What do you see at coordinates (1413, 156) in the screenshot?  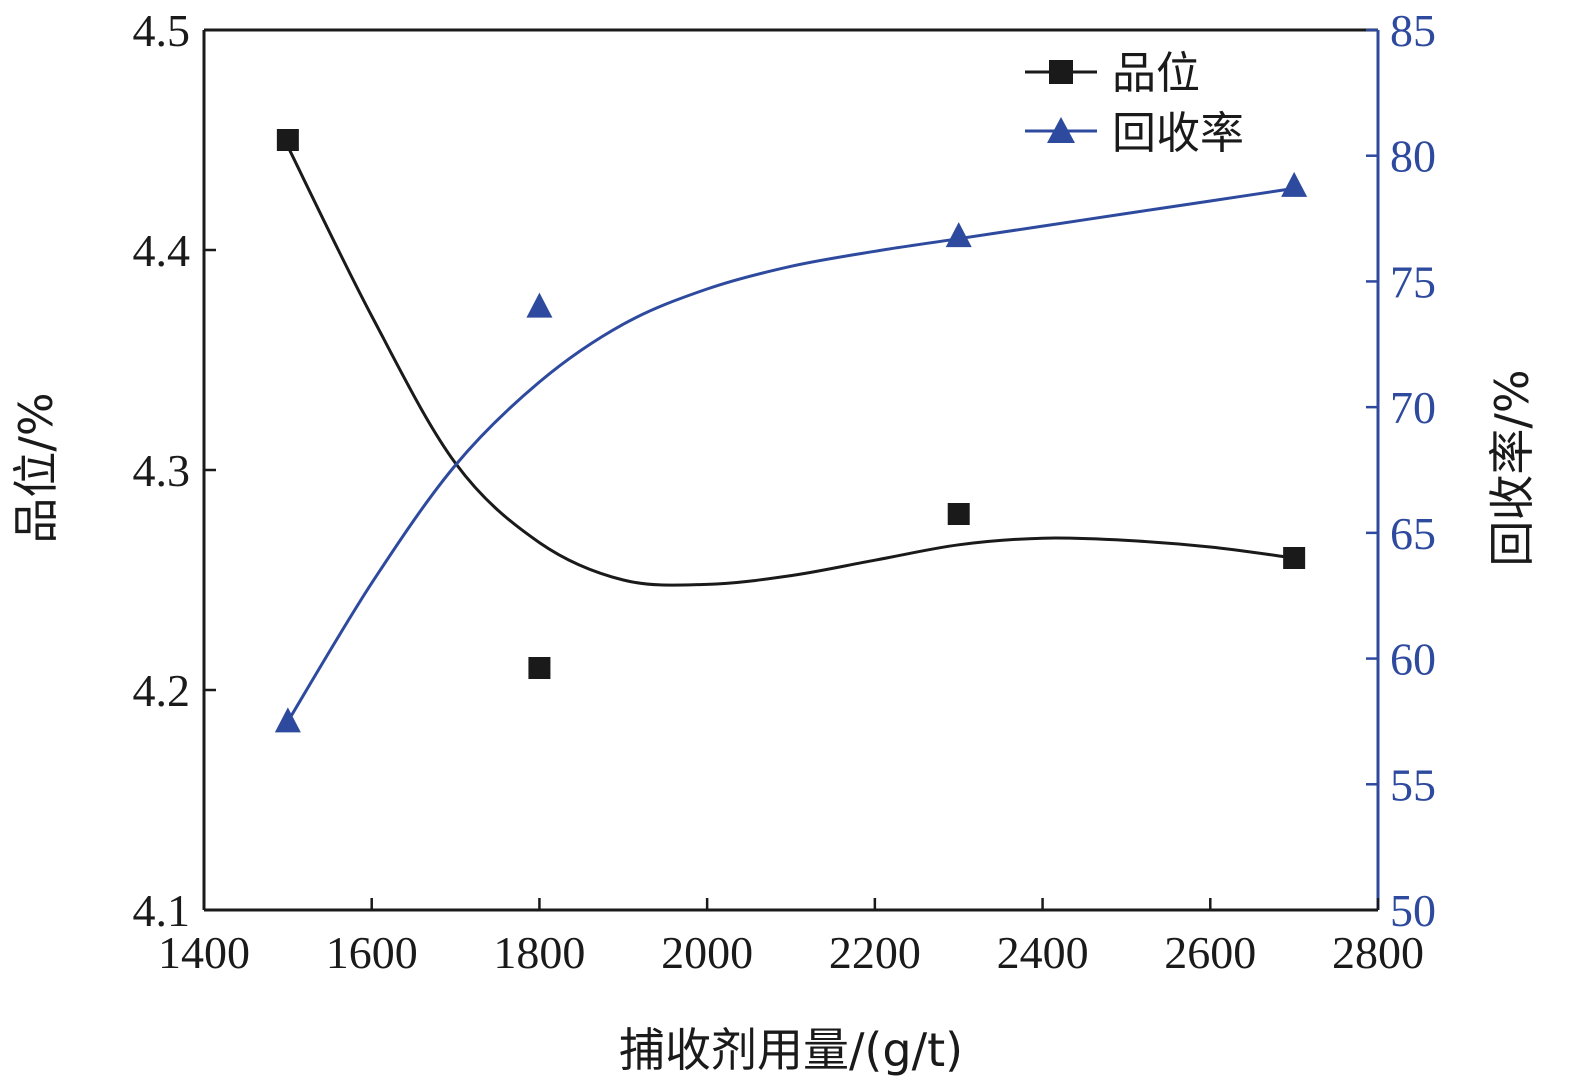 I see `right-y-tick-label: 80` at bounding box center [1413, 156].